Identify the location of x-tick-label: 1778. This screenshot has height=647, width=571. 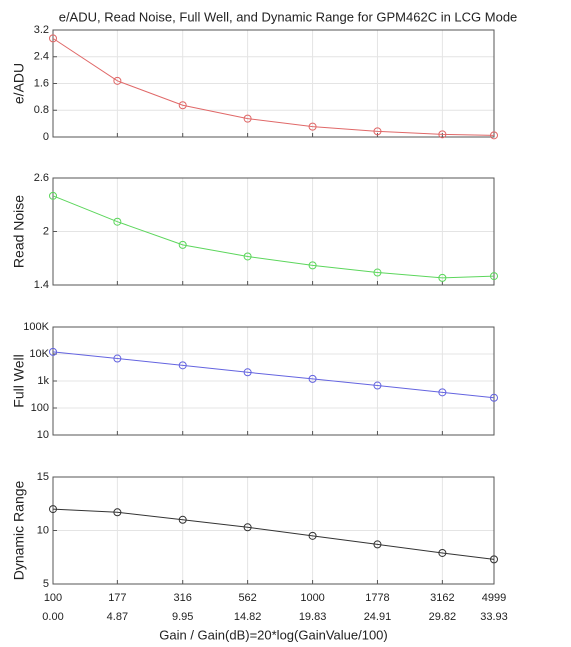
(377, 598).